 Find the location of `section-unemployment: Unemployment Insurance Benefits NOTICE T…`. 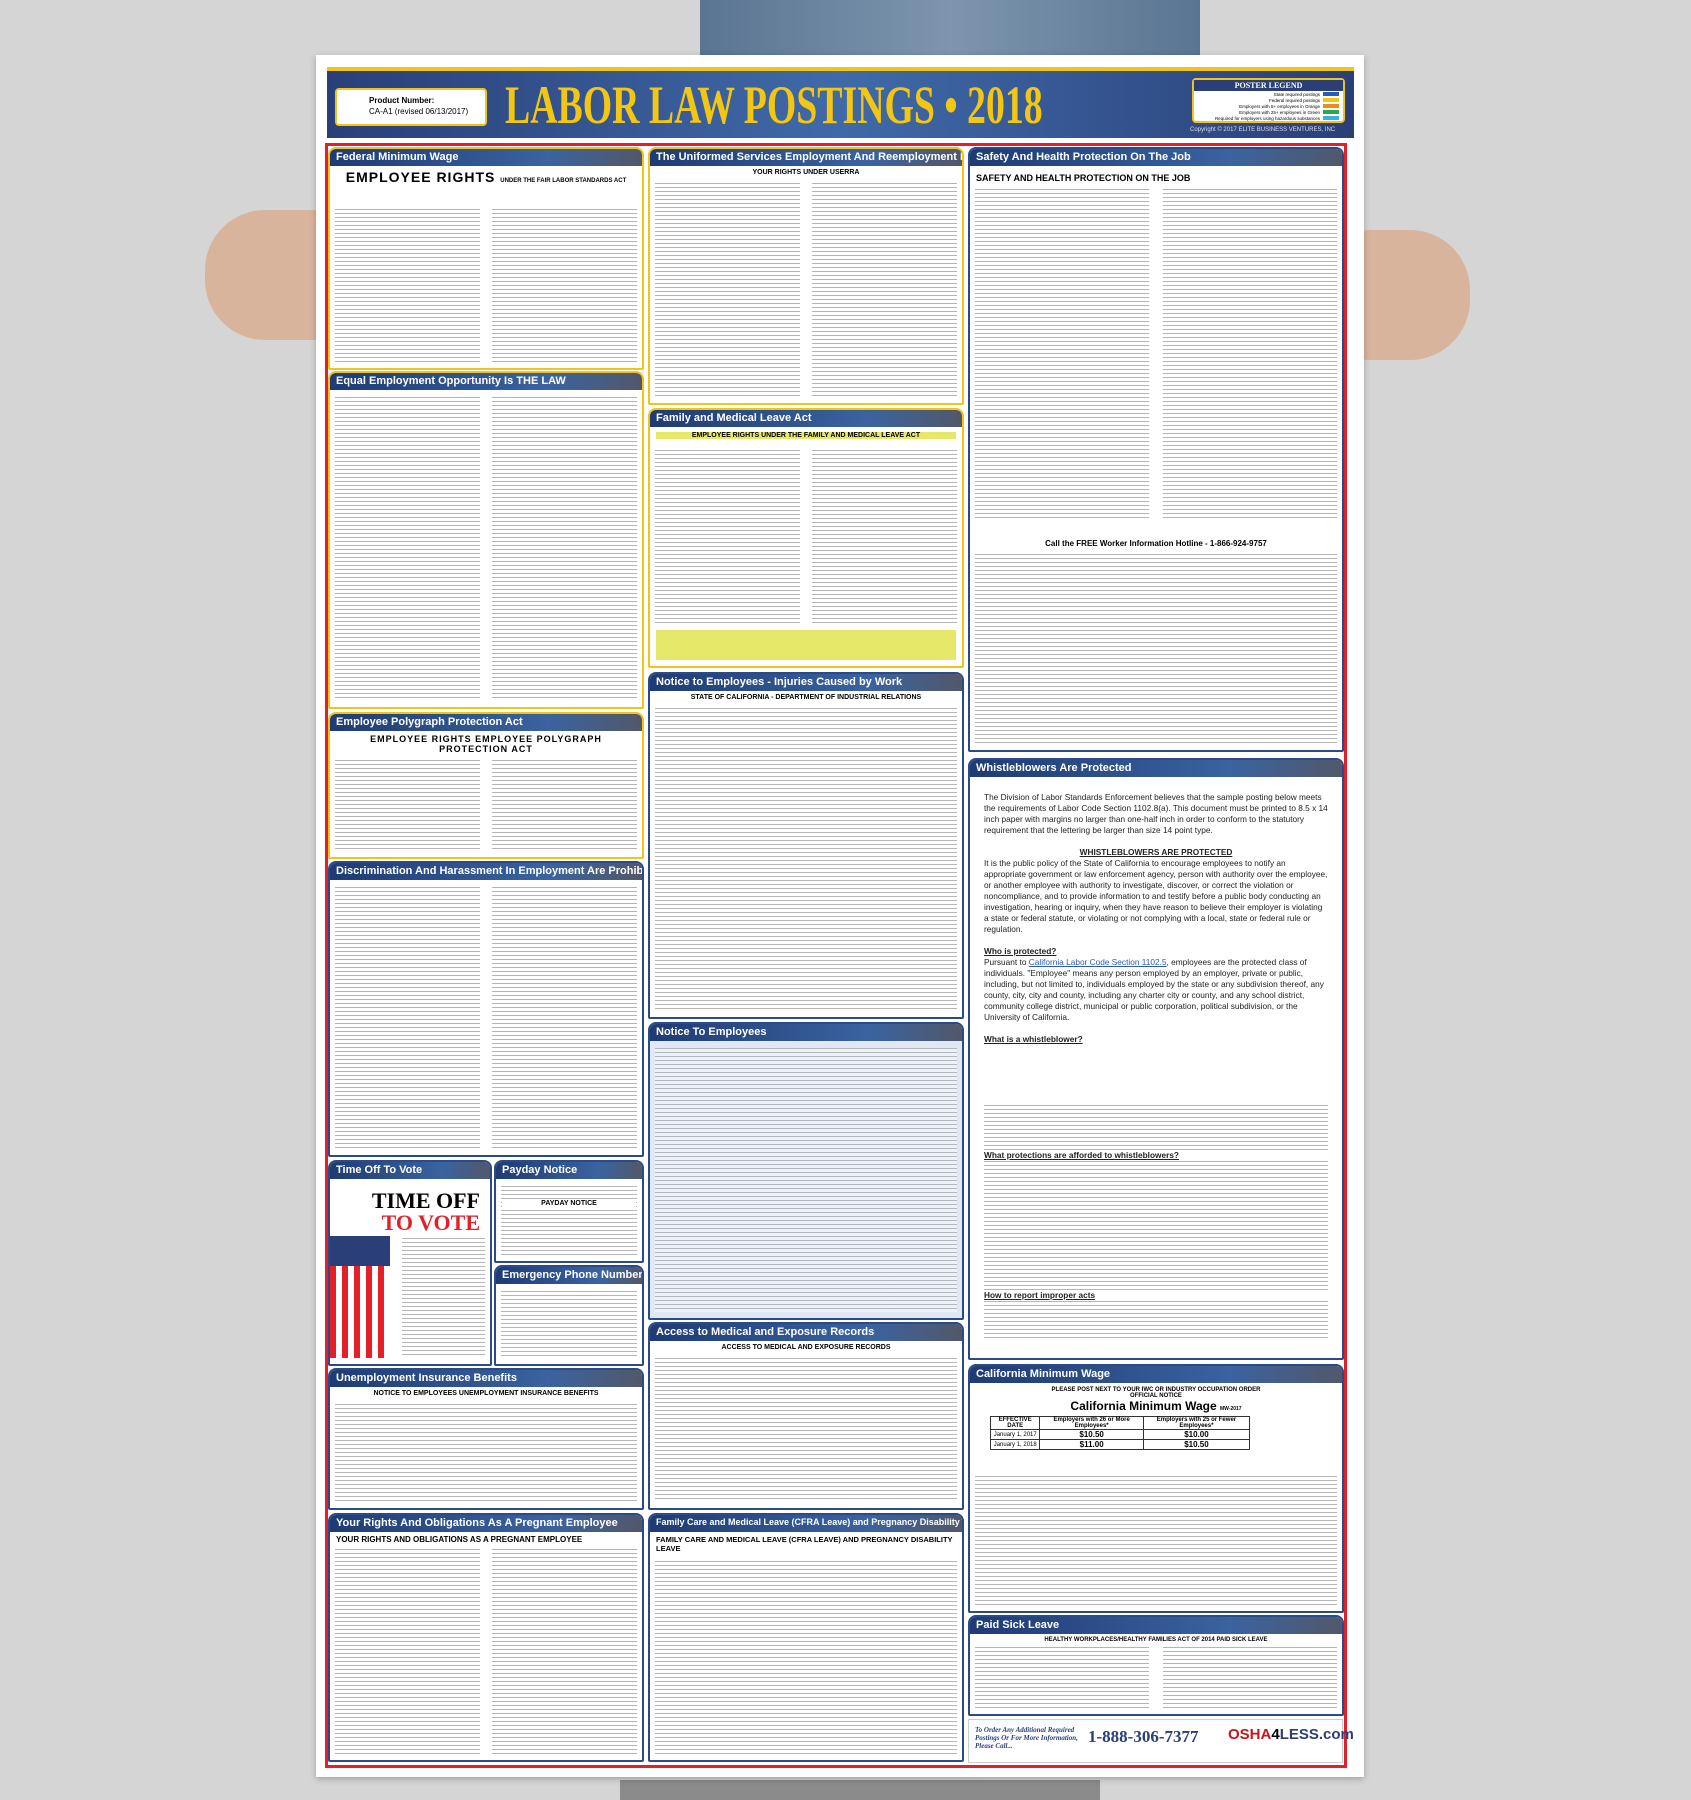

section-unemployment: Unemployment Insurance Benefits NOTICE T… is located at coordinates (486, 1439).